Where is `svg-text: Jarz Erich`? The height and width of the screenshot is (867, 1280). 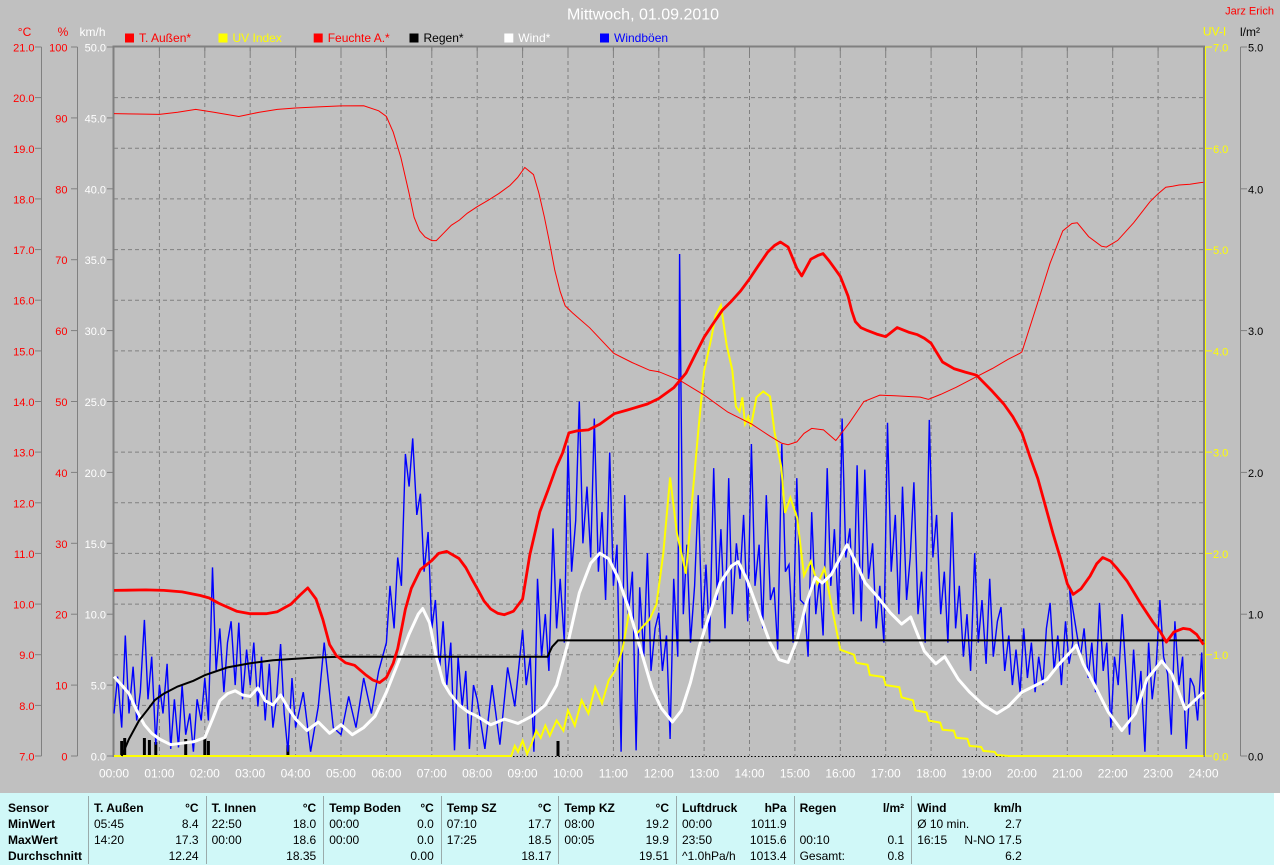 svg-text: Jarz Erich is located at coordinates (1249, 12).